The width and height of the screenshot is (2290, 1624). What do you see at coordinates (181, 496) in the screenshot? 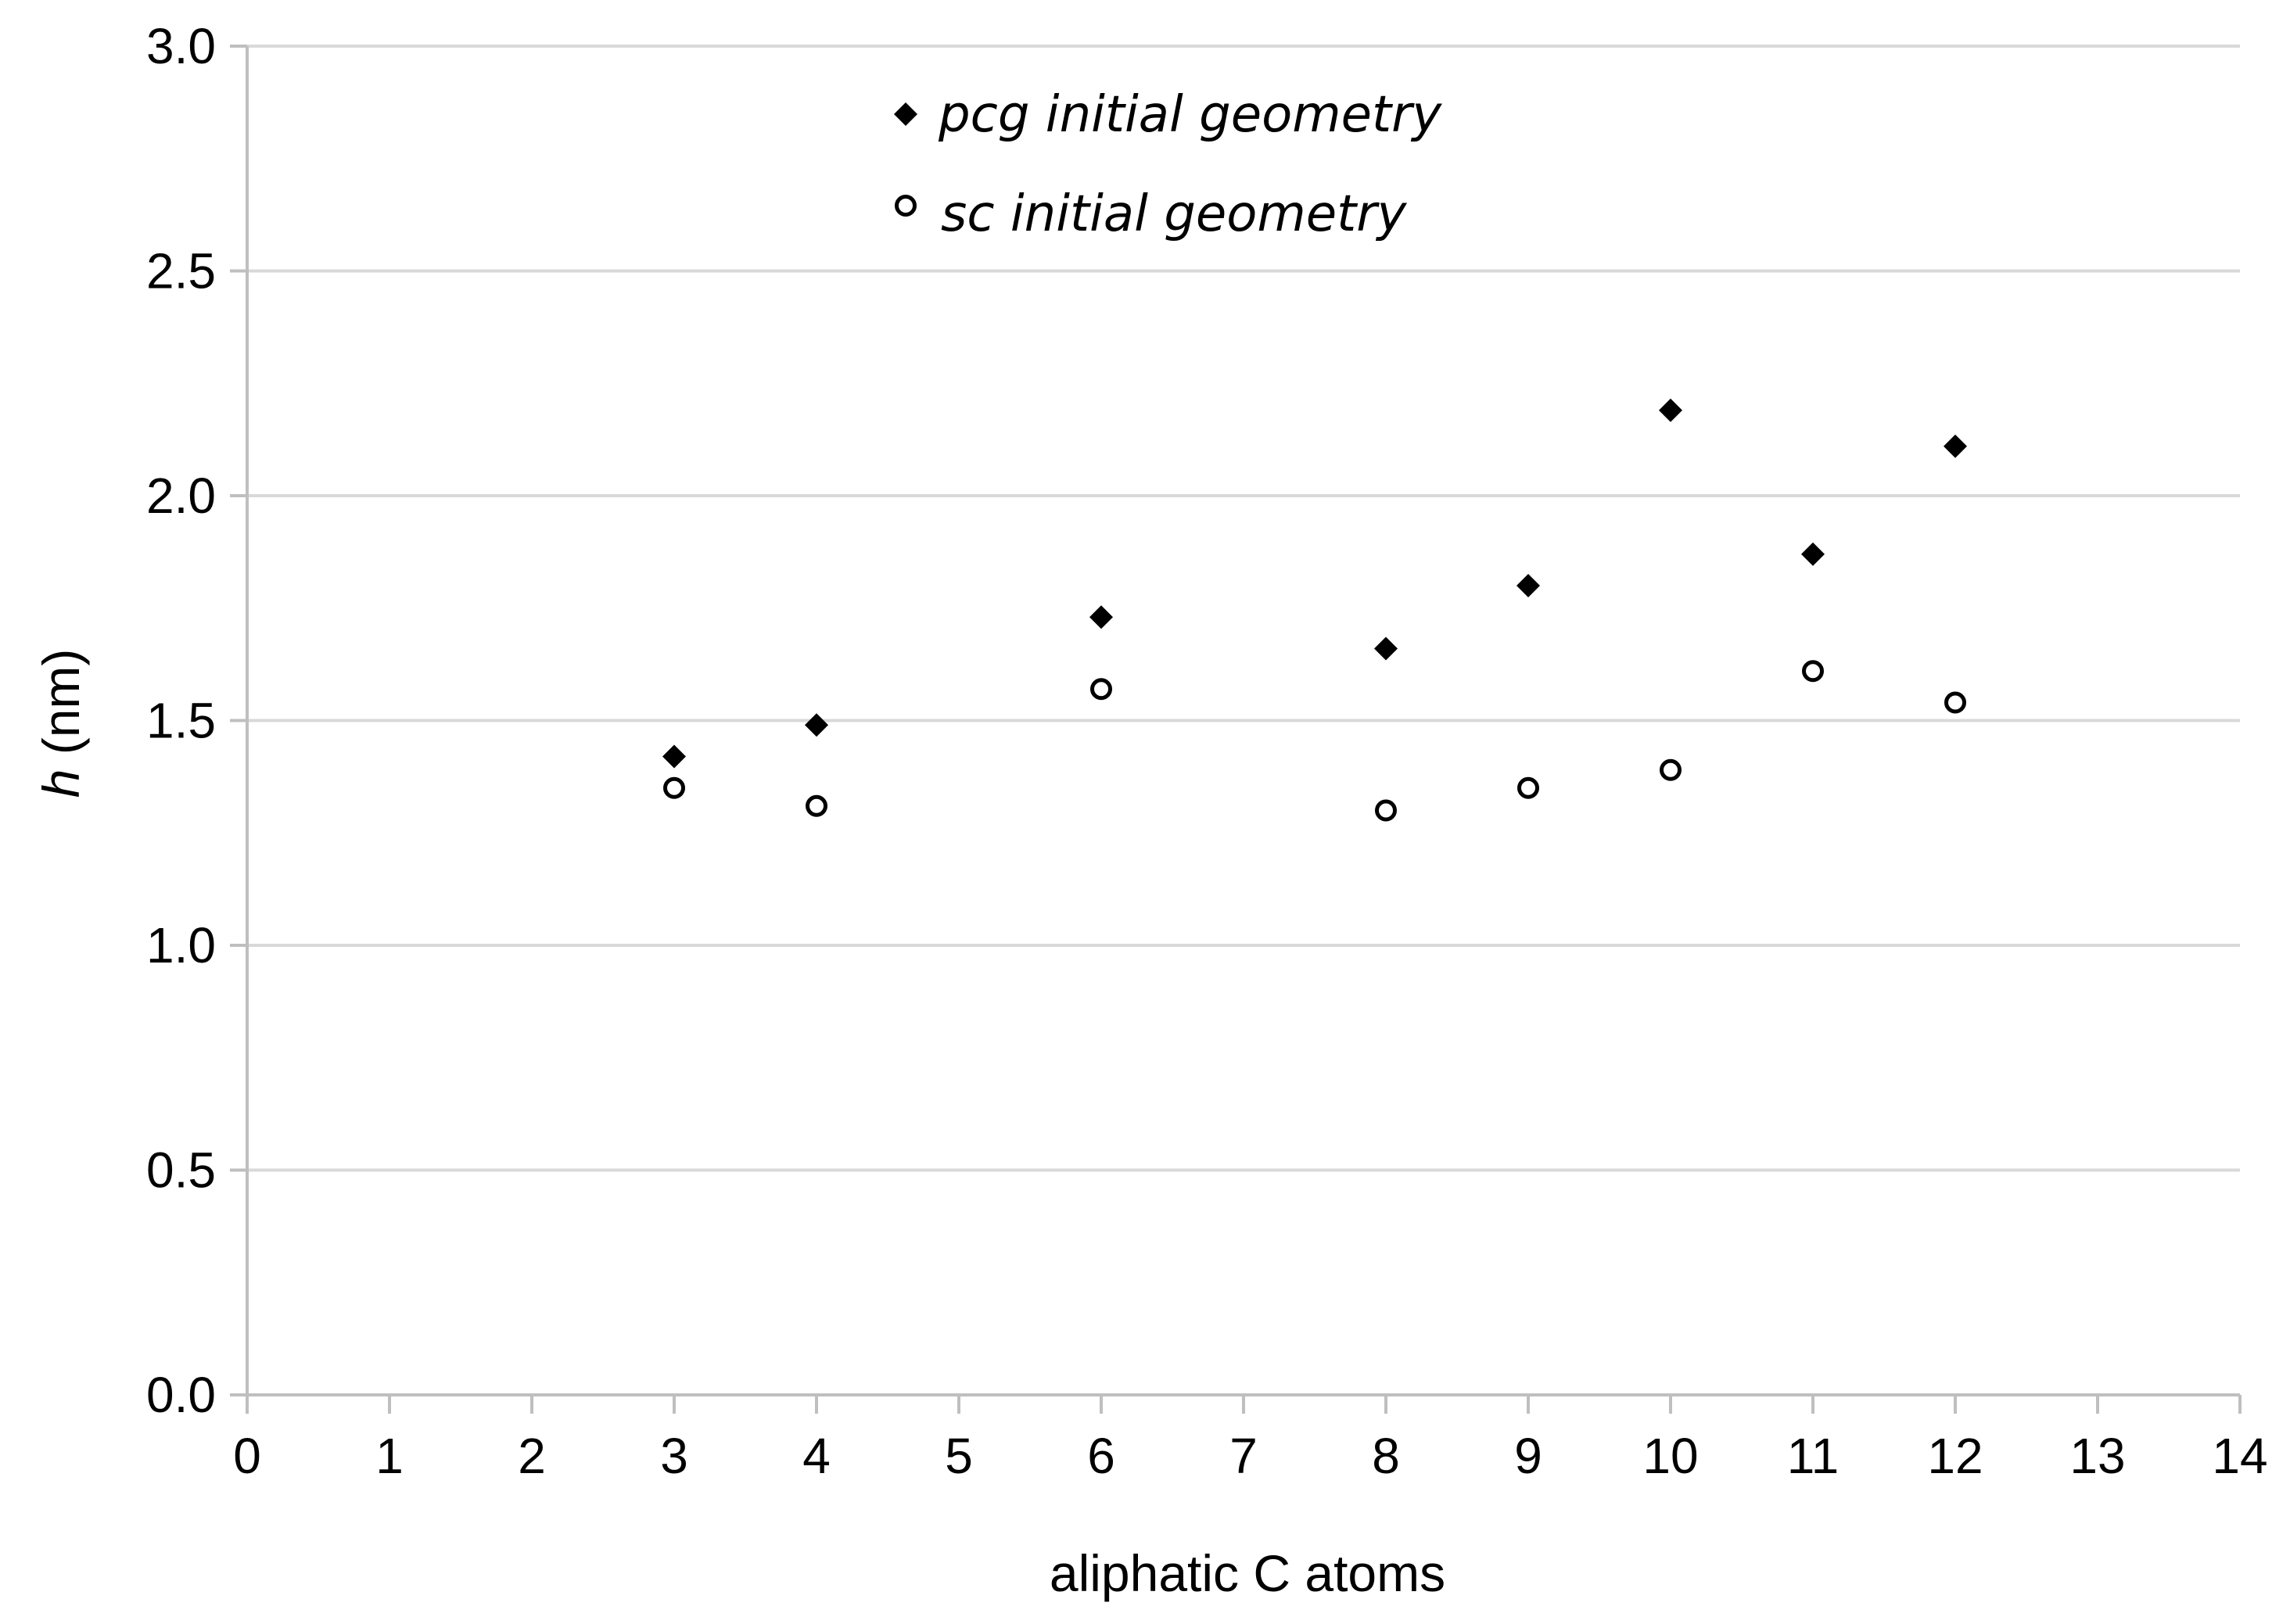
I see `y-tick-label: 2.0` at bounding box center [181, 496].